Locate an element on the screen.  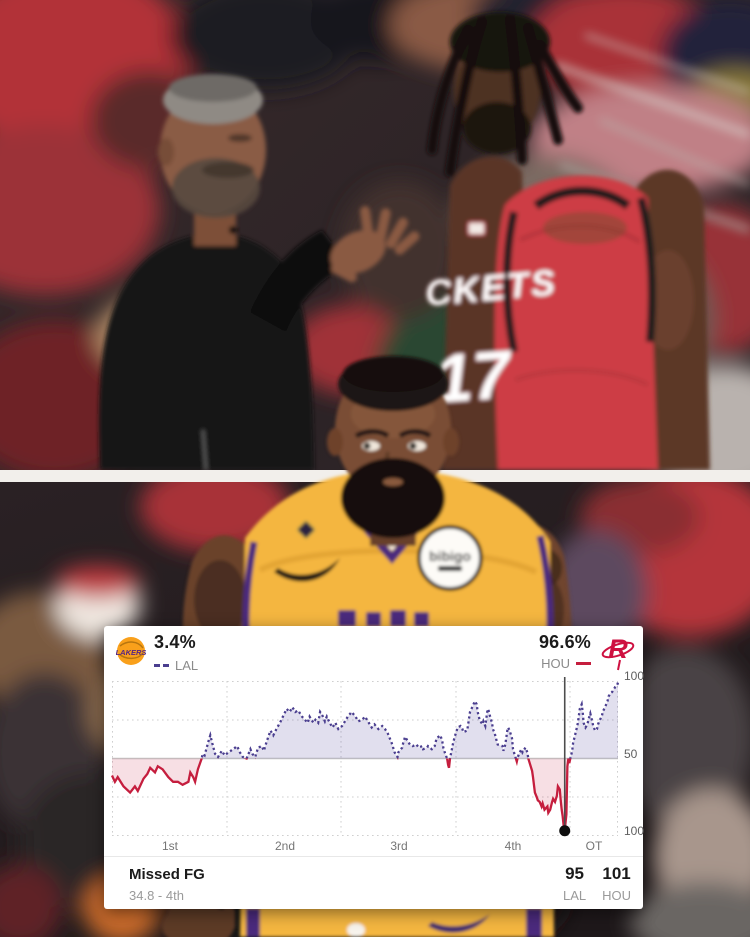
home-header: 96.6% HOU is located at coordinates (565, 651).